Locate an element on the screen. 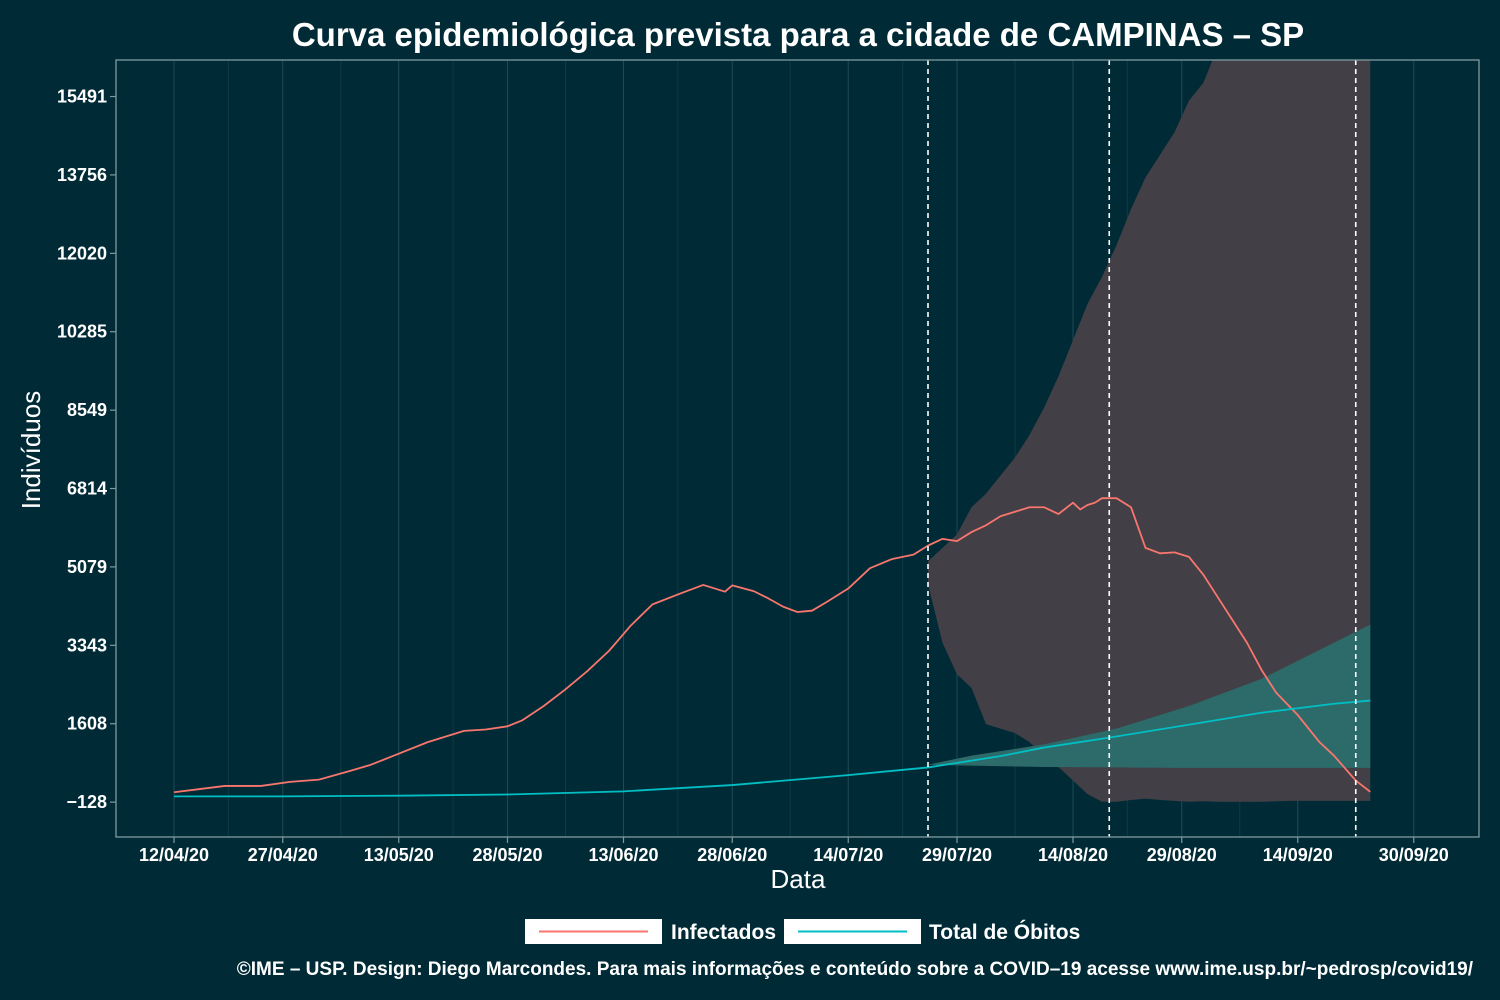 The height and width of the screenshot is (1000, 1500). x-tick-label: 30/09/20 is located at coordinates (1414, 855).